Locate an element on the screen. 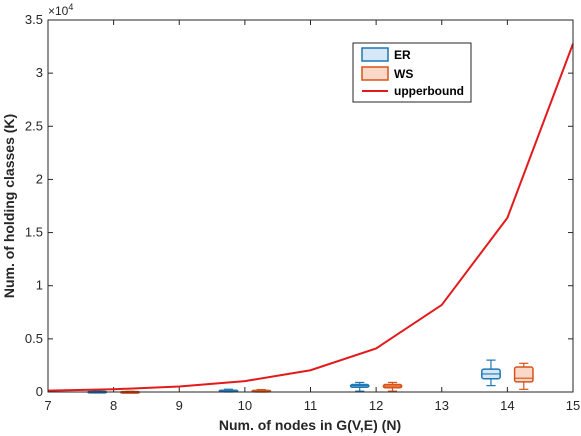  legend-swatch-er is located at coordinates (375, 54).